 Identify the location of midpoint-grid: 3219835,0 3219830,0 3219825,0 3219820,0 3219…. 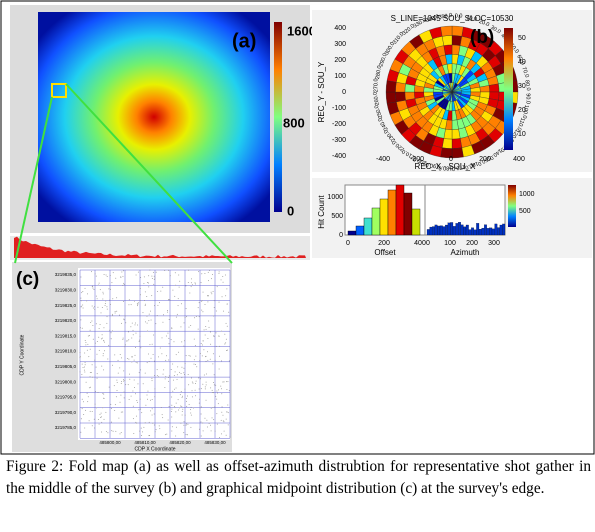
(143, 357).